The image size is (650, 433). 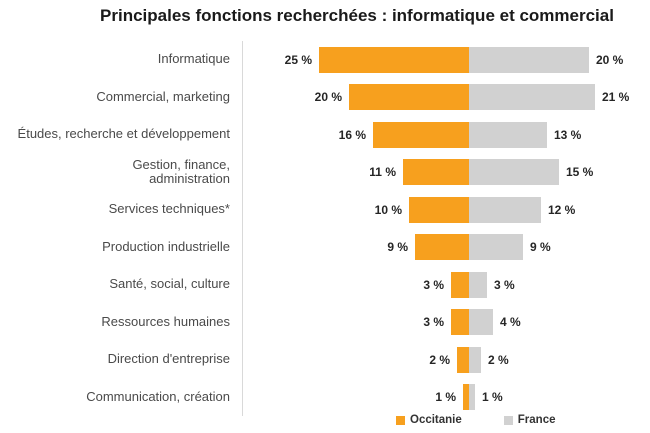 I want to click on france-value-label: 2 %, so click(x=498, y=359).